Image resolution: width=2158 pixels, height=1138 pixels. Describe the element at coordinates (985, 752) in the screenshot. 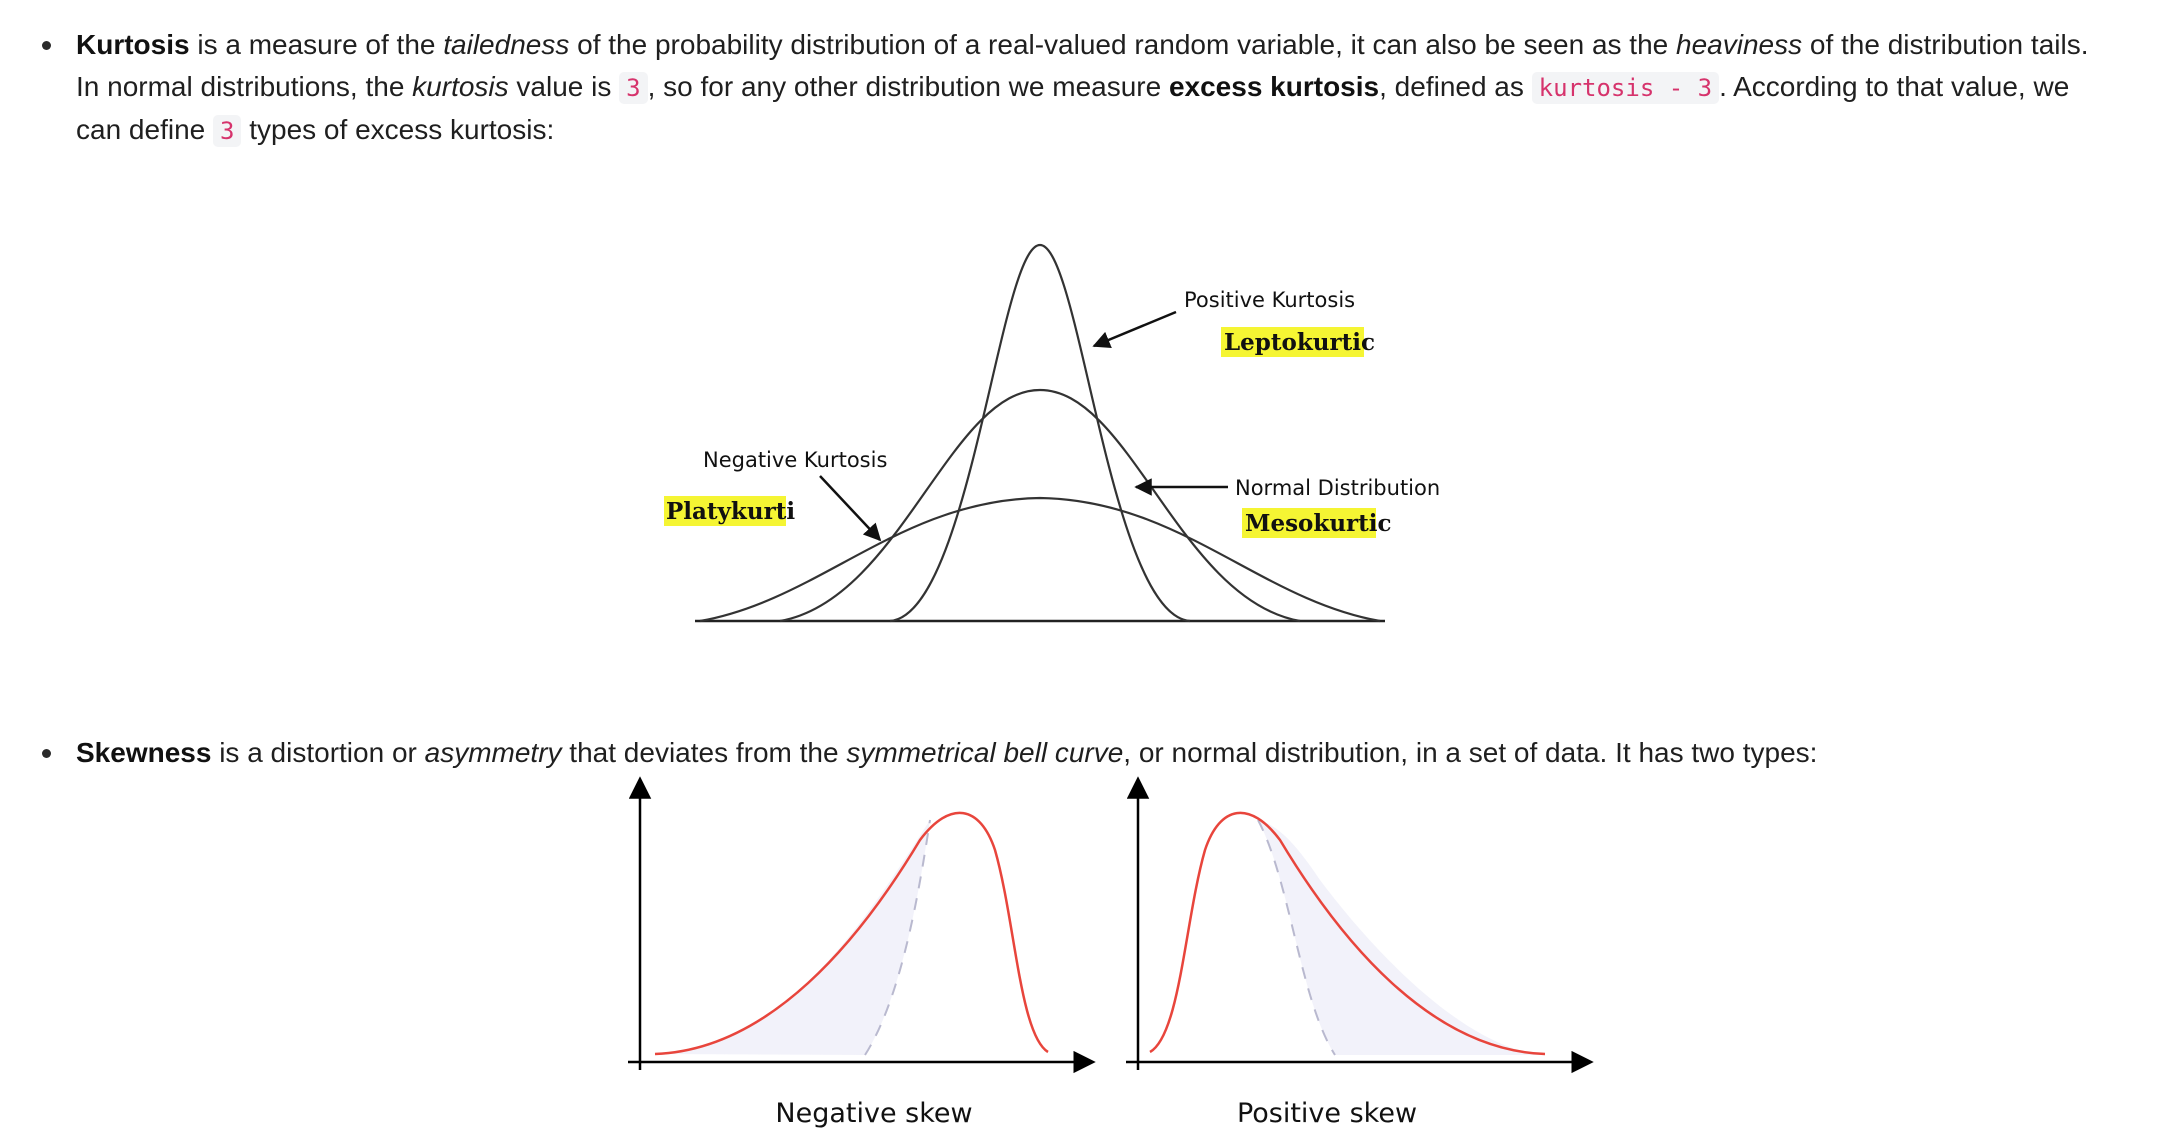

I see `emphasis-bell-curve: symmetrical bell curve` at that location.